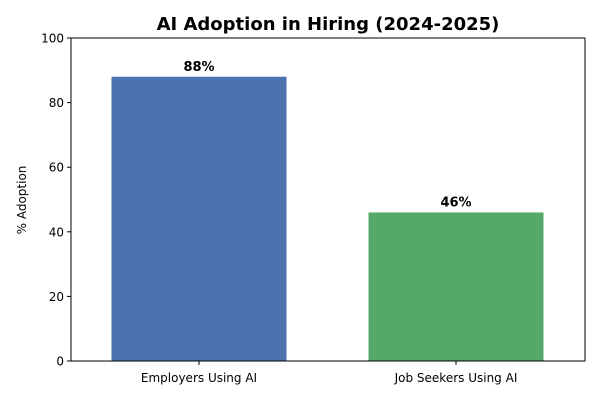  I want to click on x-tick-label: Job Seekers Using AI, so click(456, 378).